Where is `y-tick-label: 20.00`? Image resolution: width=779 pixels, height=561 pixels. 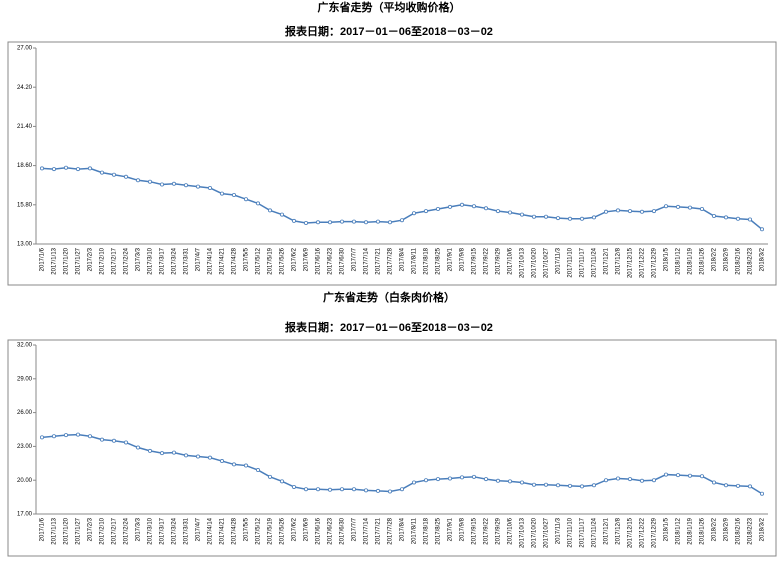 y-tick-label: 20.00 is located at coordinates (25, 481).